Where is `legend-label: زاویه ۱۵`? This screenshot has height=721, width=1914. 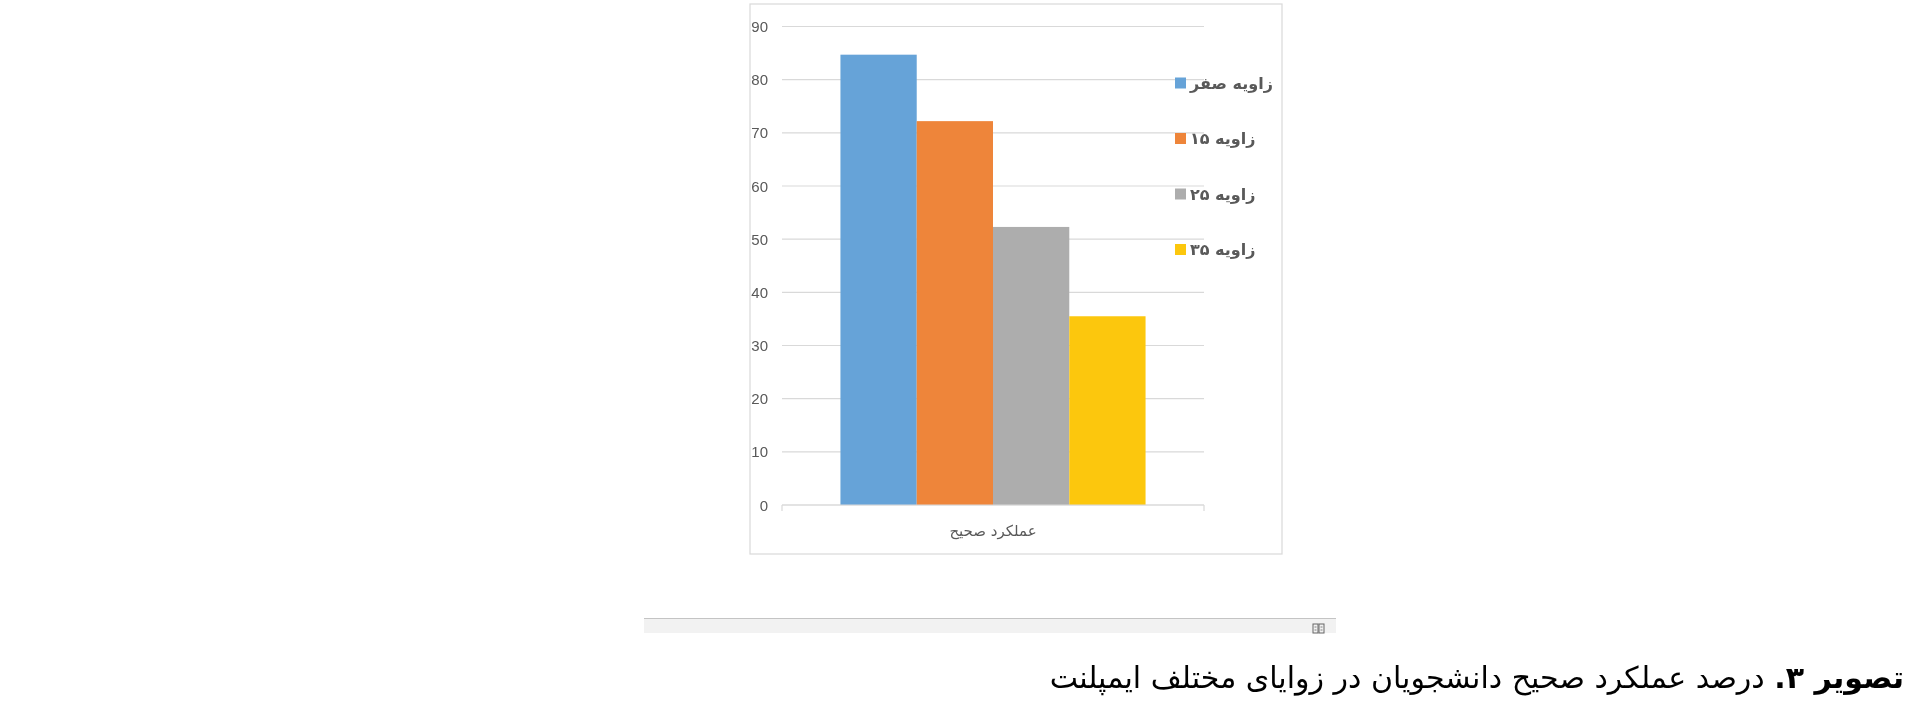 legend-label: زاویه ۱۵ is located at coordinates (1223, 138).